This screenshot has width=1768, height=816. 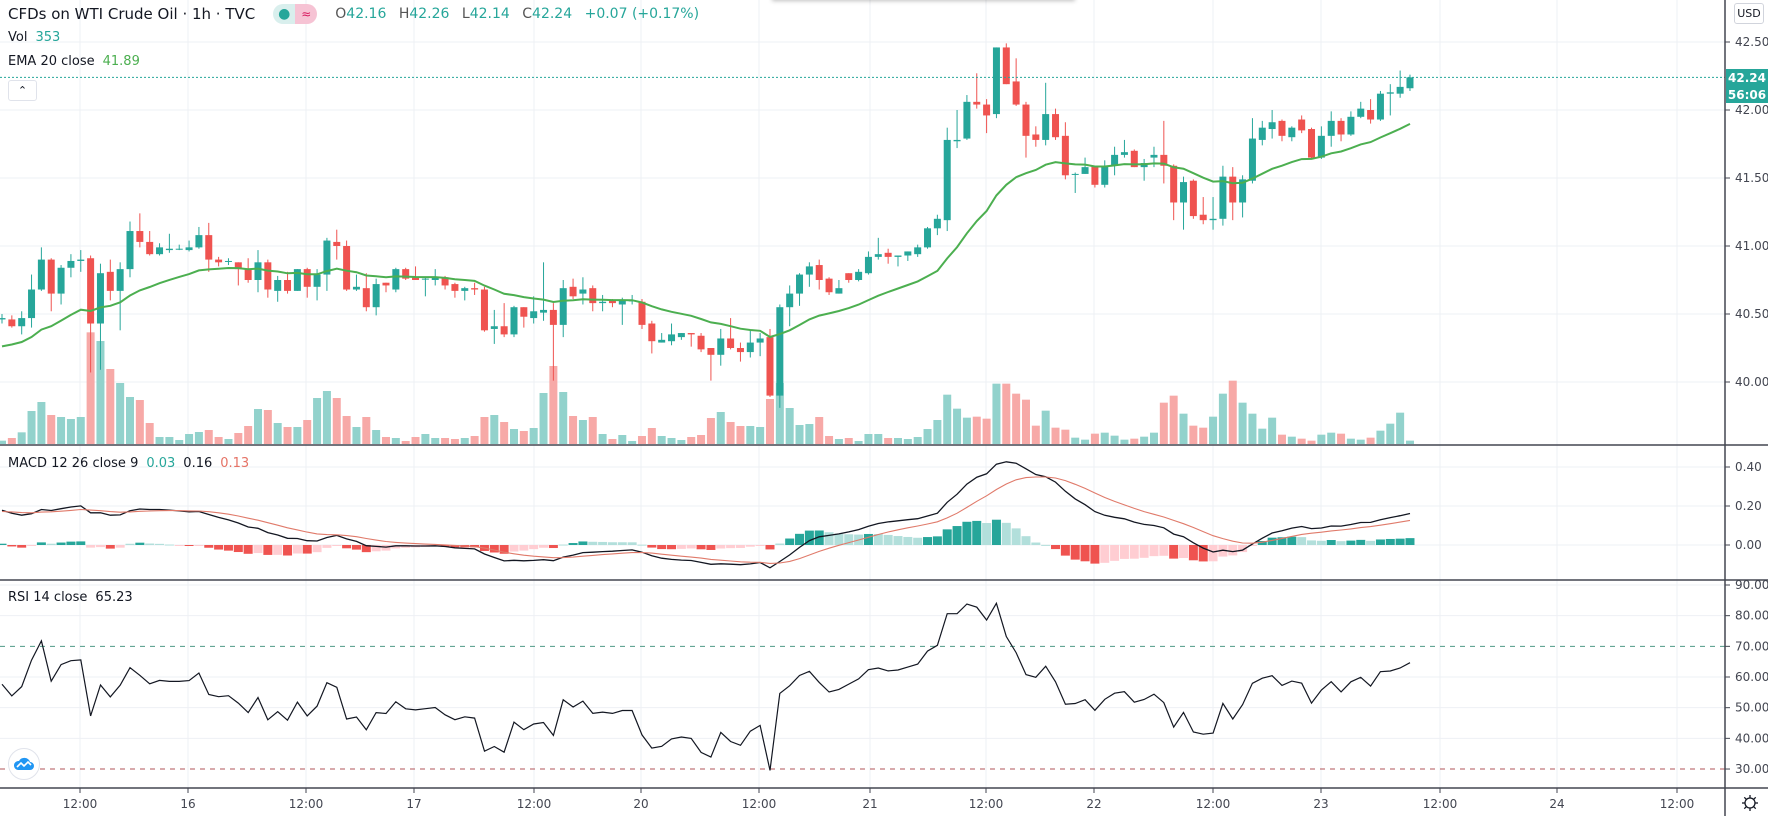 What do you see at coordinates (1751, 738) in the screenshot?
I see `rsi-tick-label: 40.00` at bounding box center [1751, 738].